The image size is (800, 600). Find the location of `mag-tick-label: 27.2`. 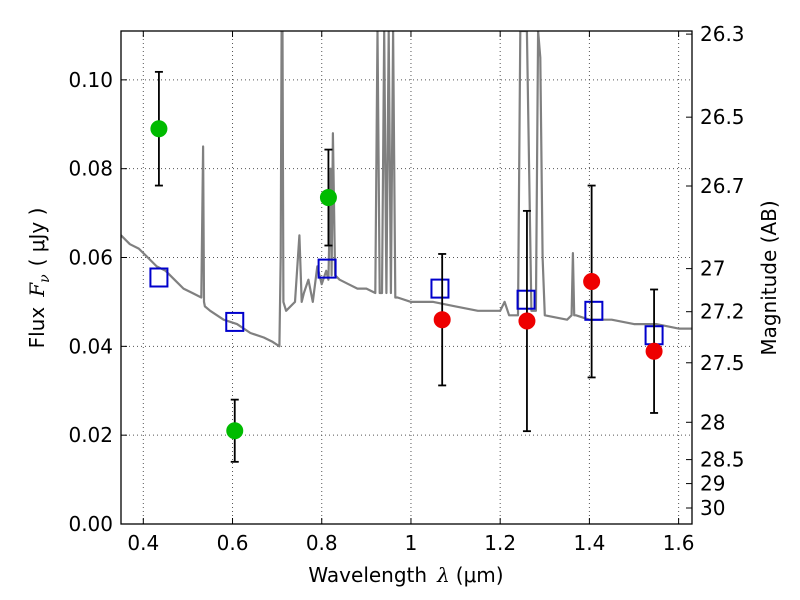

mag-tick-label: 27.2 is located at coordinates (722, 312).